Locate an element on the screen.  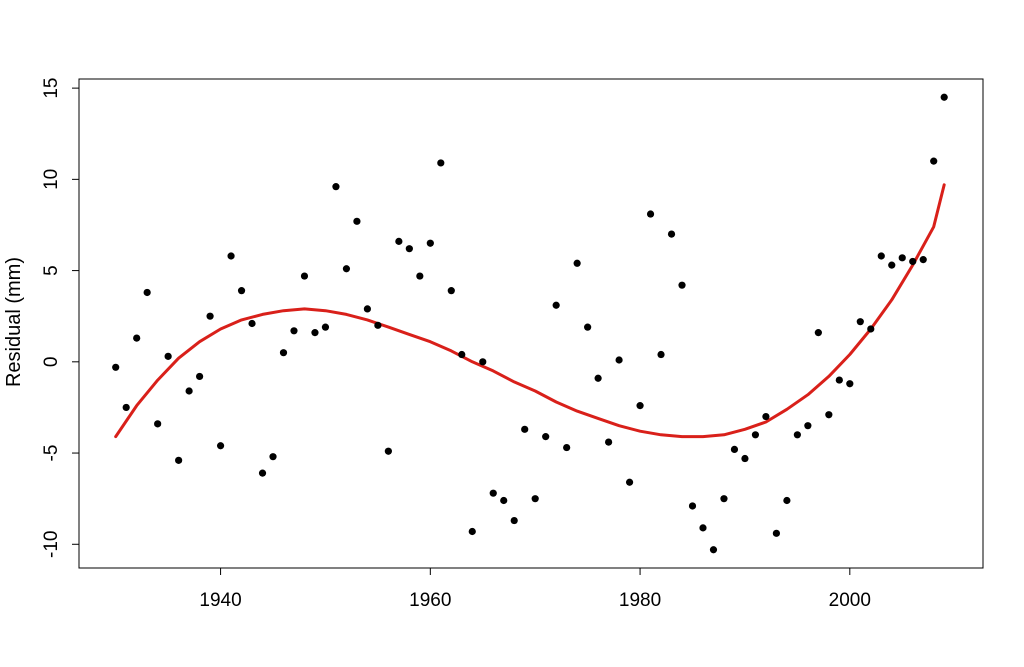
y-tick-label: 10 is located at coordinates (51, 179).